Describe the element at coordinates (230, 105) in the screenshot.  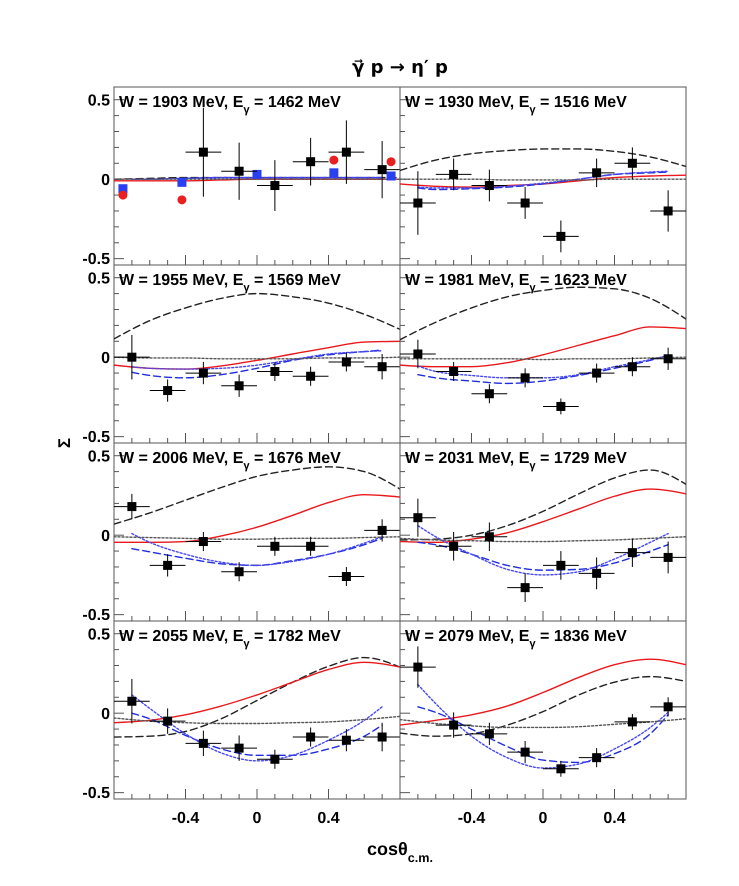
I see `text: W = 1903 MeV, E$_{γ}$ = 1462 MeV` at that location.